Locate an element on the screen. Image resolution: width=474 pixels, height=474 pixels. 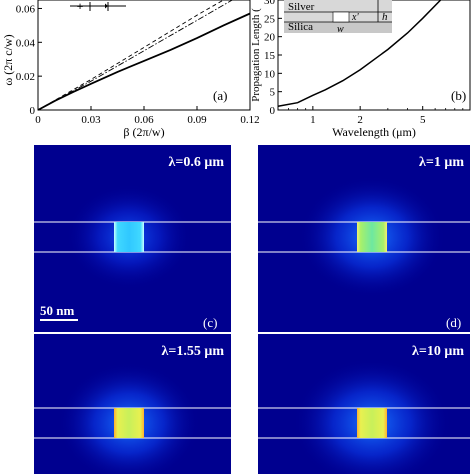
panel-a-label: (a) is located at coordinates (220, 95).